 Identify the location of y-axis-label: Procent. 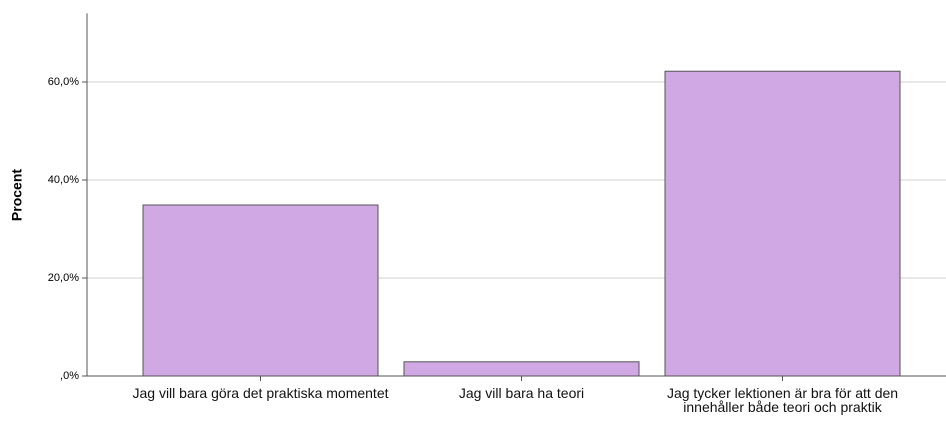
(17, 195).